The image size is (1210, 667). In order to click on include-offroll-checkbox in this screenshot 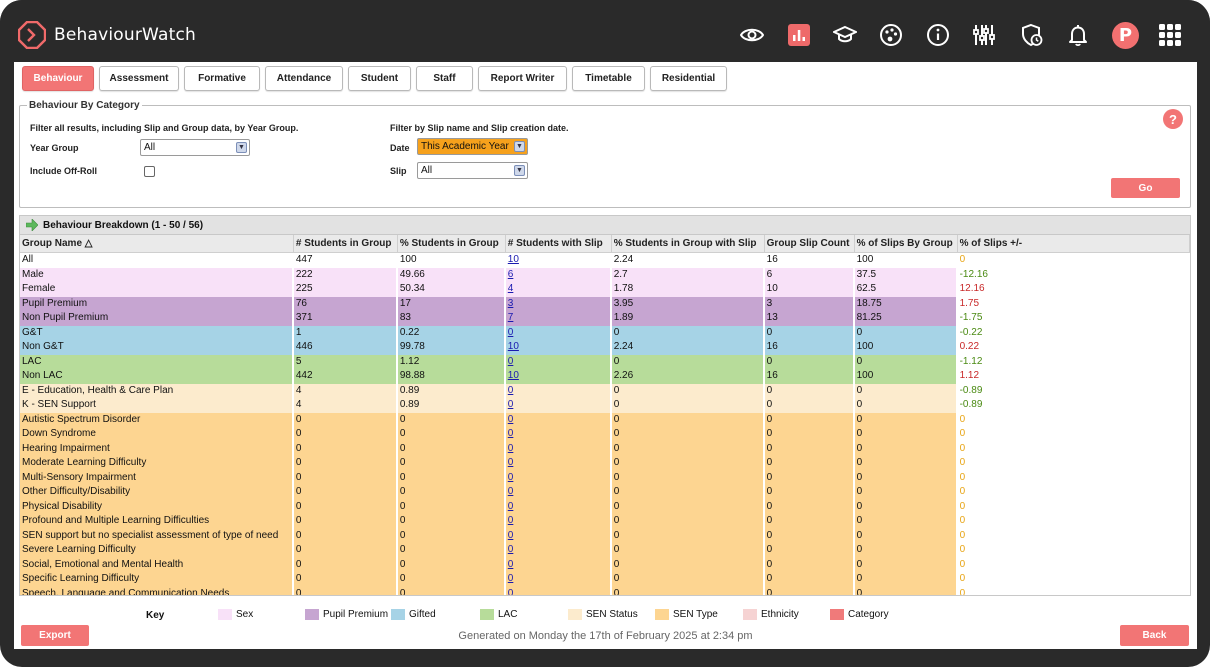, I will do `click(149, 171)`.